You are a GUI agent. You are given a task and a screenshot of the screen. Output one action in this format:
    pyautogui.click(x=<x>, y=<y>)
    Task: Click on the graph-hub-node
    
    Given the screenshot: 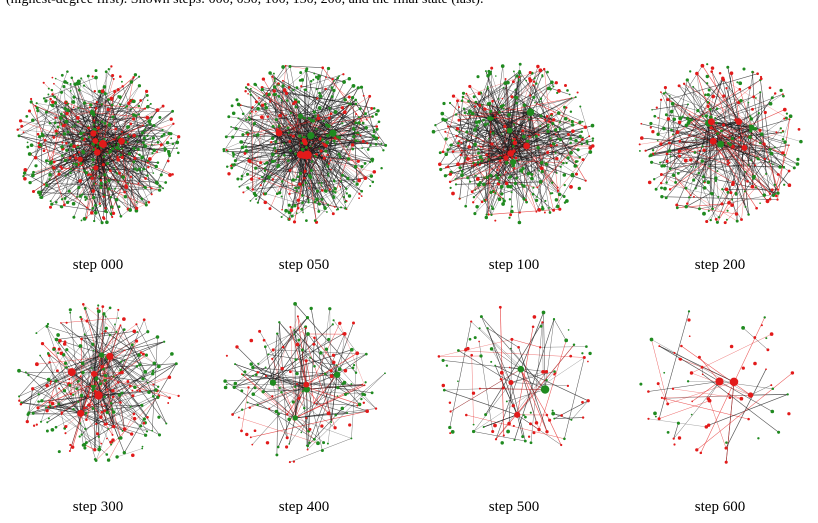 What is the action you would take?
    pyautogui.click(x=719, y=381)
    